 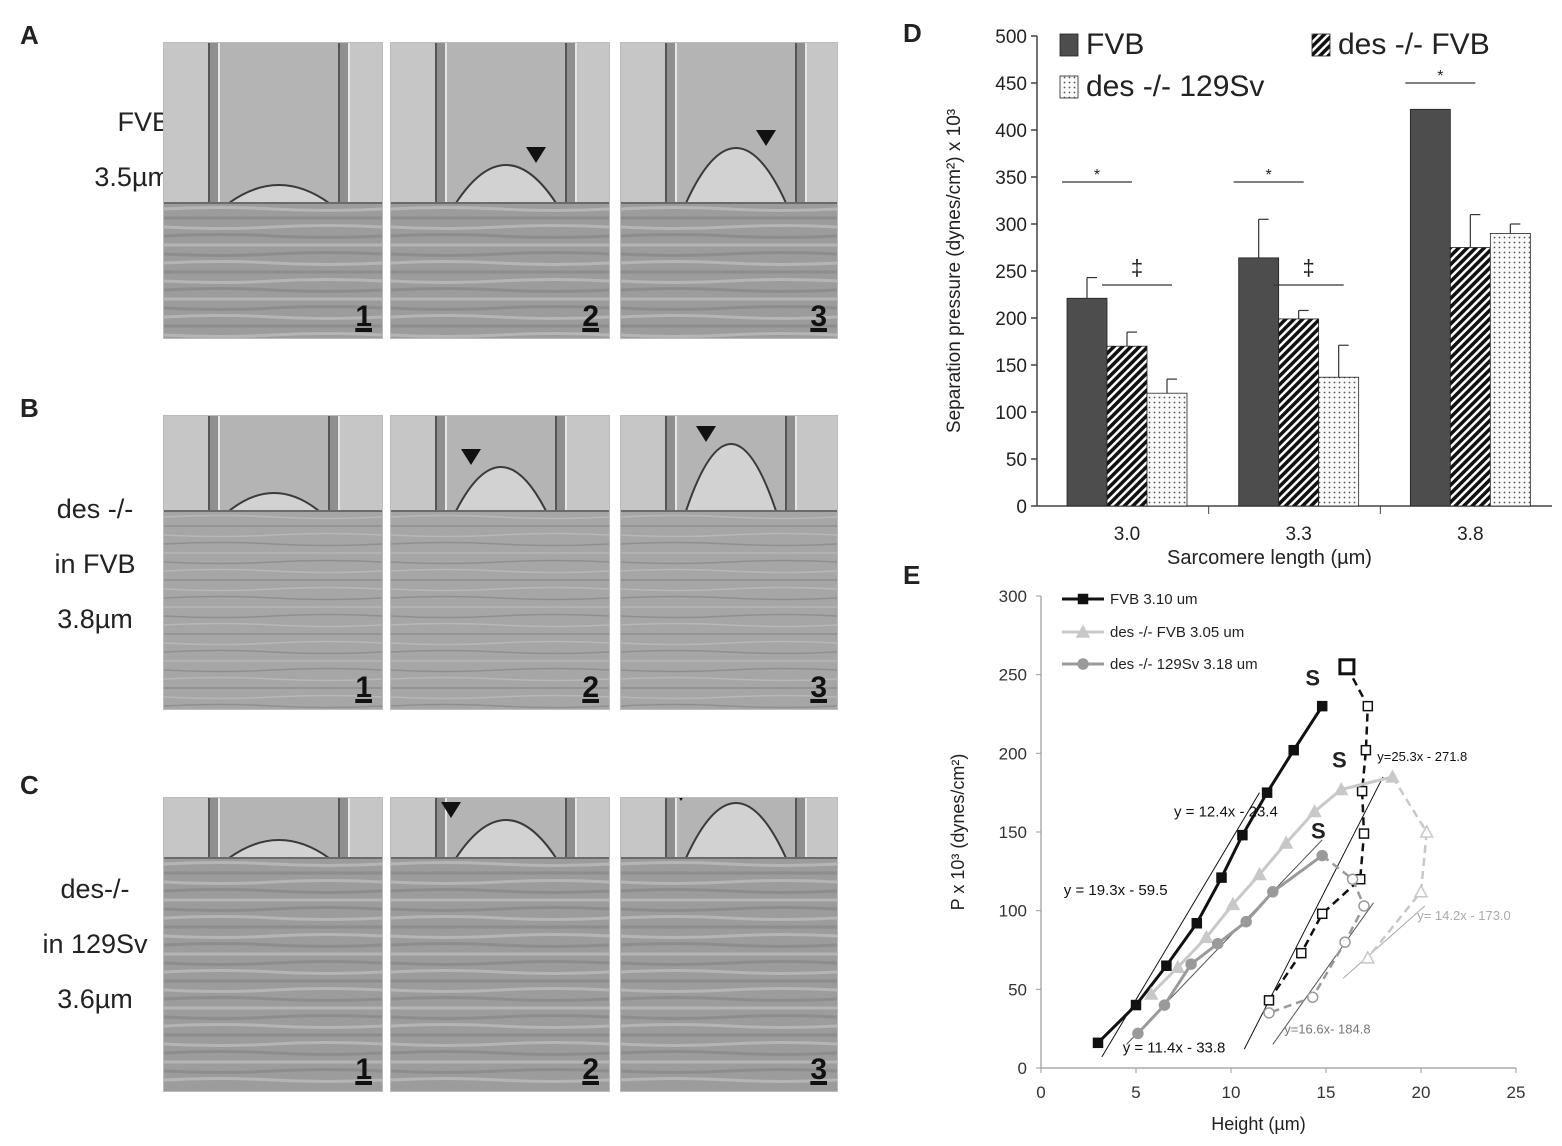 I want to click on series-unloading-line, so click(x=1317, y=934).